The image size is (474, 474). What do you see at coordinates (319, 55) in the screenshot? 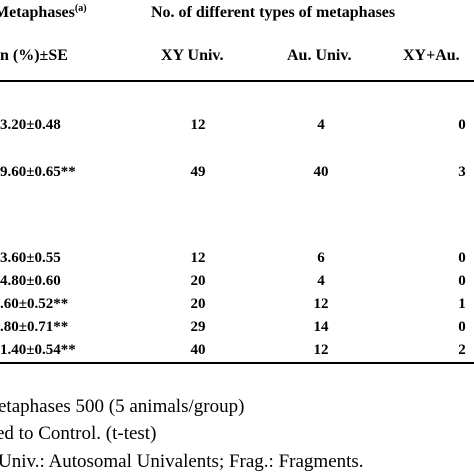
I see `au-univ-column-header: Au. Univ.` at bounding box center [319, 55].